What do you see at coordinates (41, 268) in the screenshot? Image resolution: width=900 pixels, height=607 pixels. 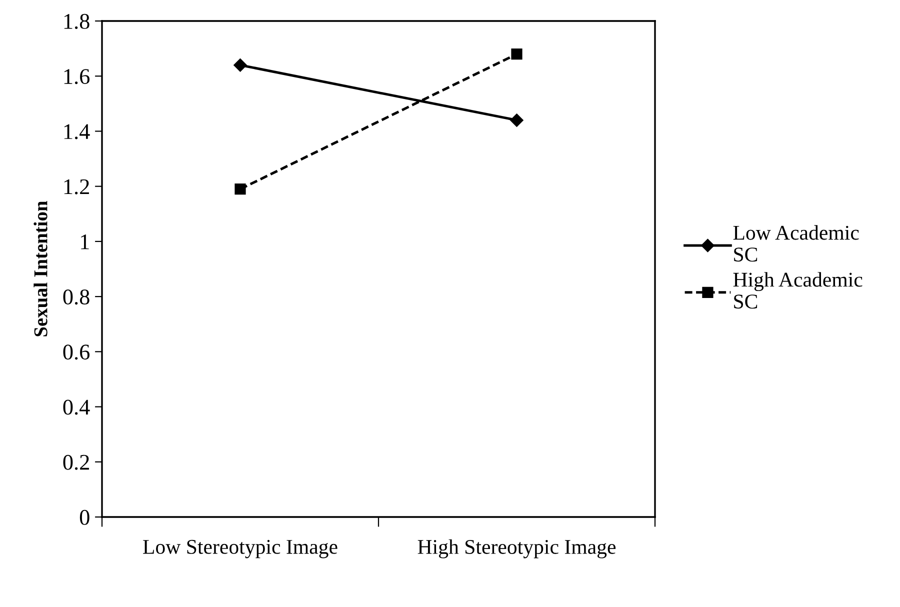 I see `y-axis-title: Sexual Intention` at bounding box center [41, 268].